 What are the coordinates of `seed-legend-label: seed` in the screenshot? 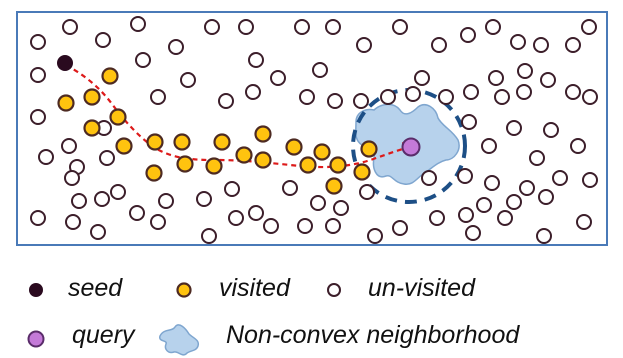 It's located at (95, 288).